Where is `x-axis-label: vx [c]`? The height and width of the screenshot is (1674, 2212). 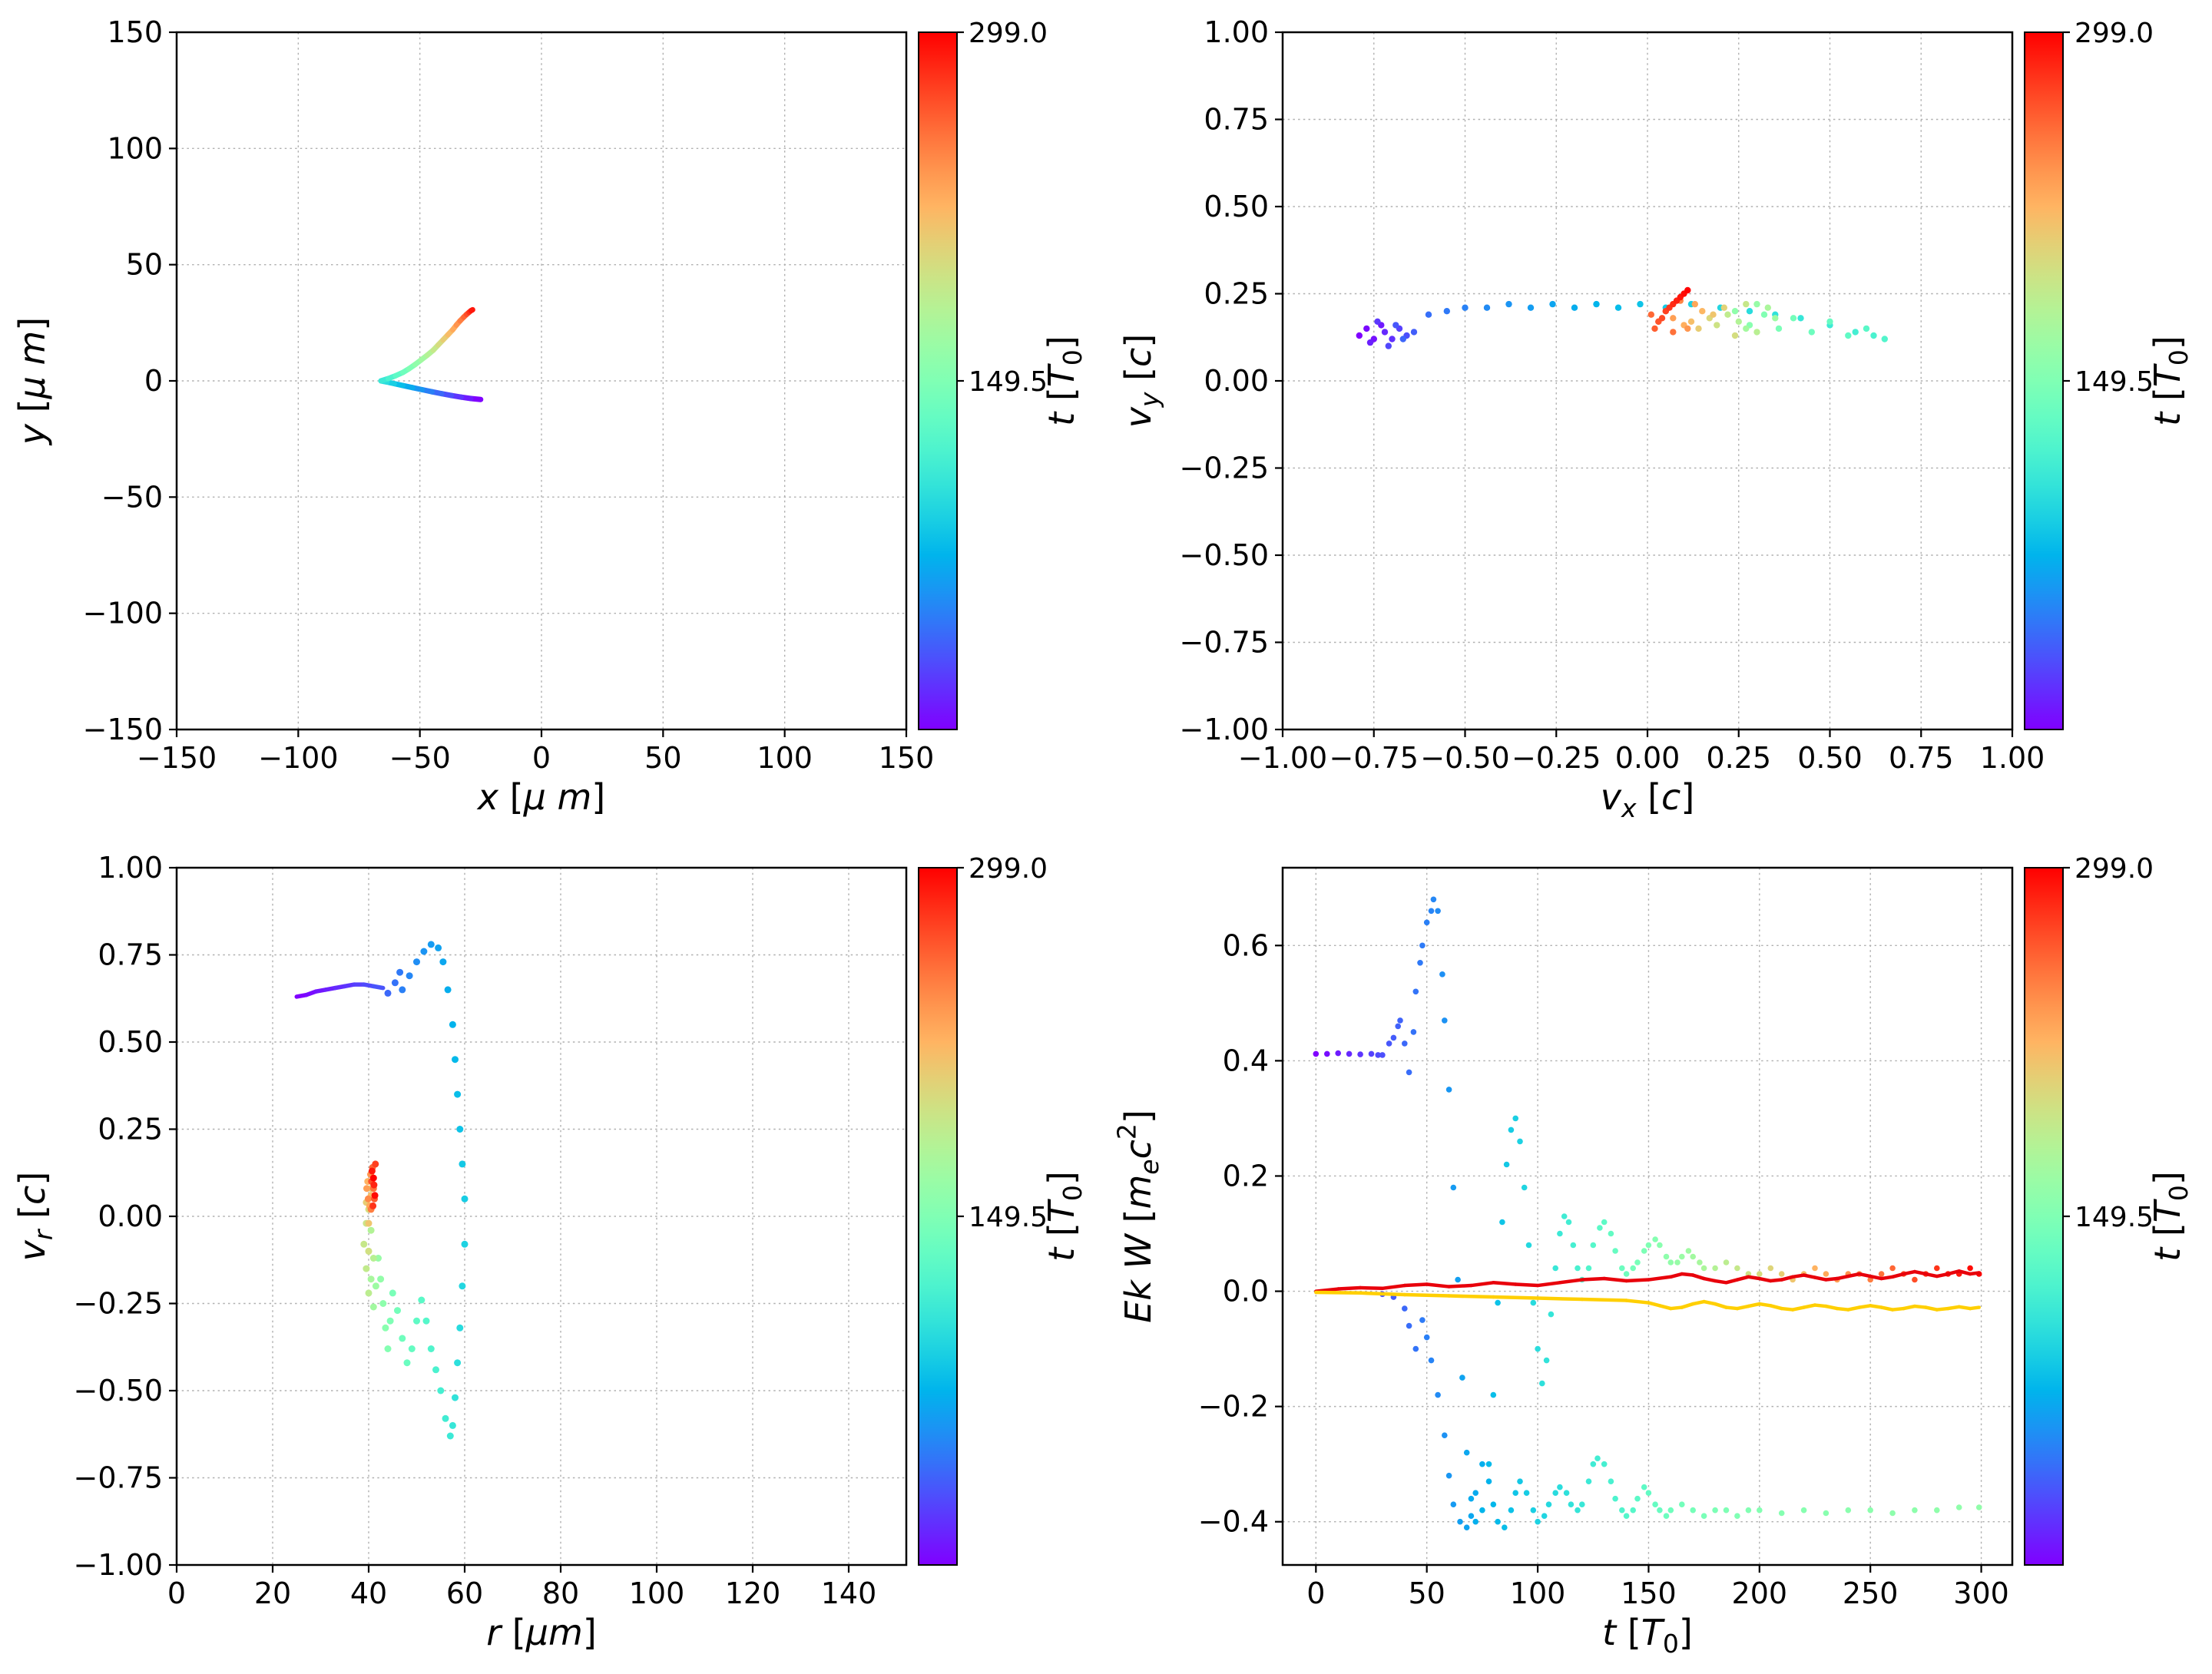 x-axis-label: vx [c] is located at coordinates (1648, 799).